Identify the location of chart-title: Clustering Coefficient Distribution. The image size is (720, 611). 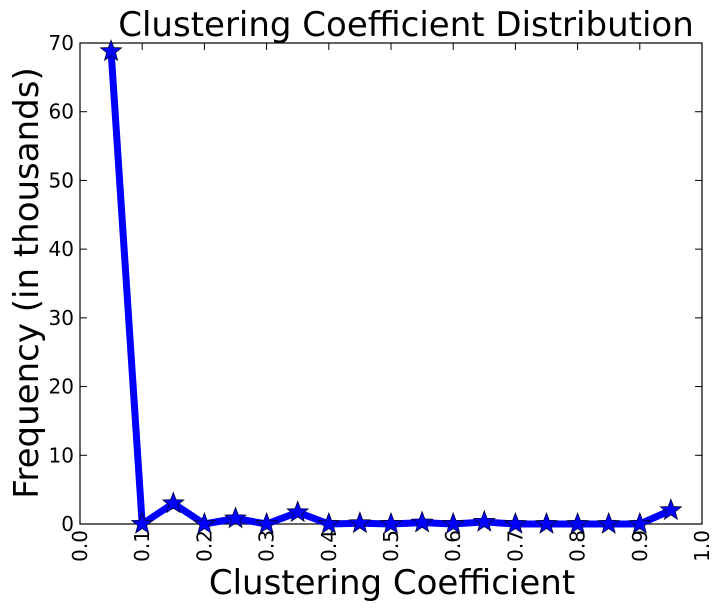
(406, 25).